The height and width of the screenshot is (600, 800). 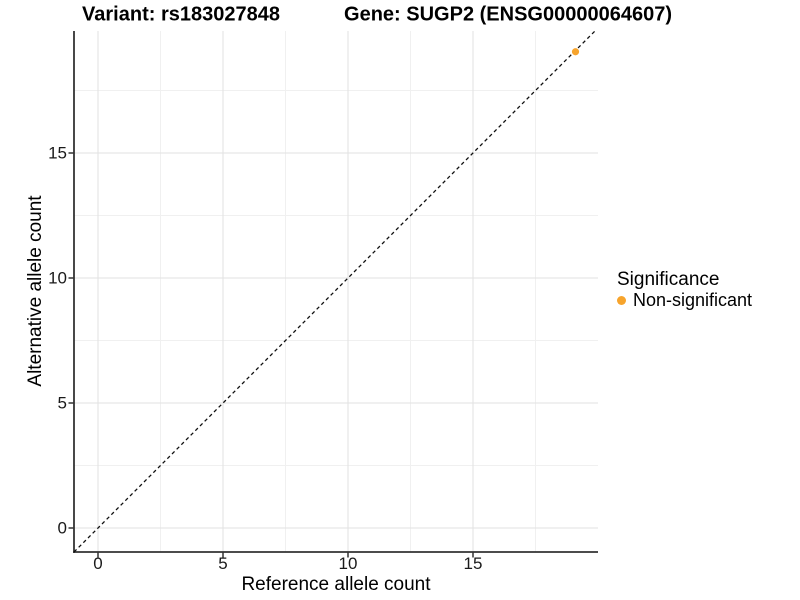 I want to click on legend-item-non-significant: Non-significant, so click(x=684, y=300).